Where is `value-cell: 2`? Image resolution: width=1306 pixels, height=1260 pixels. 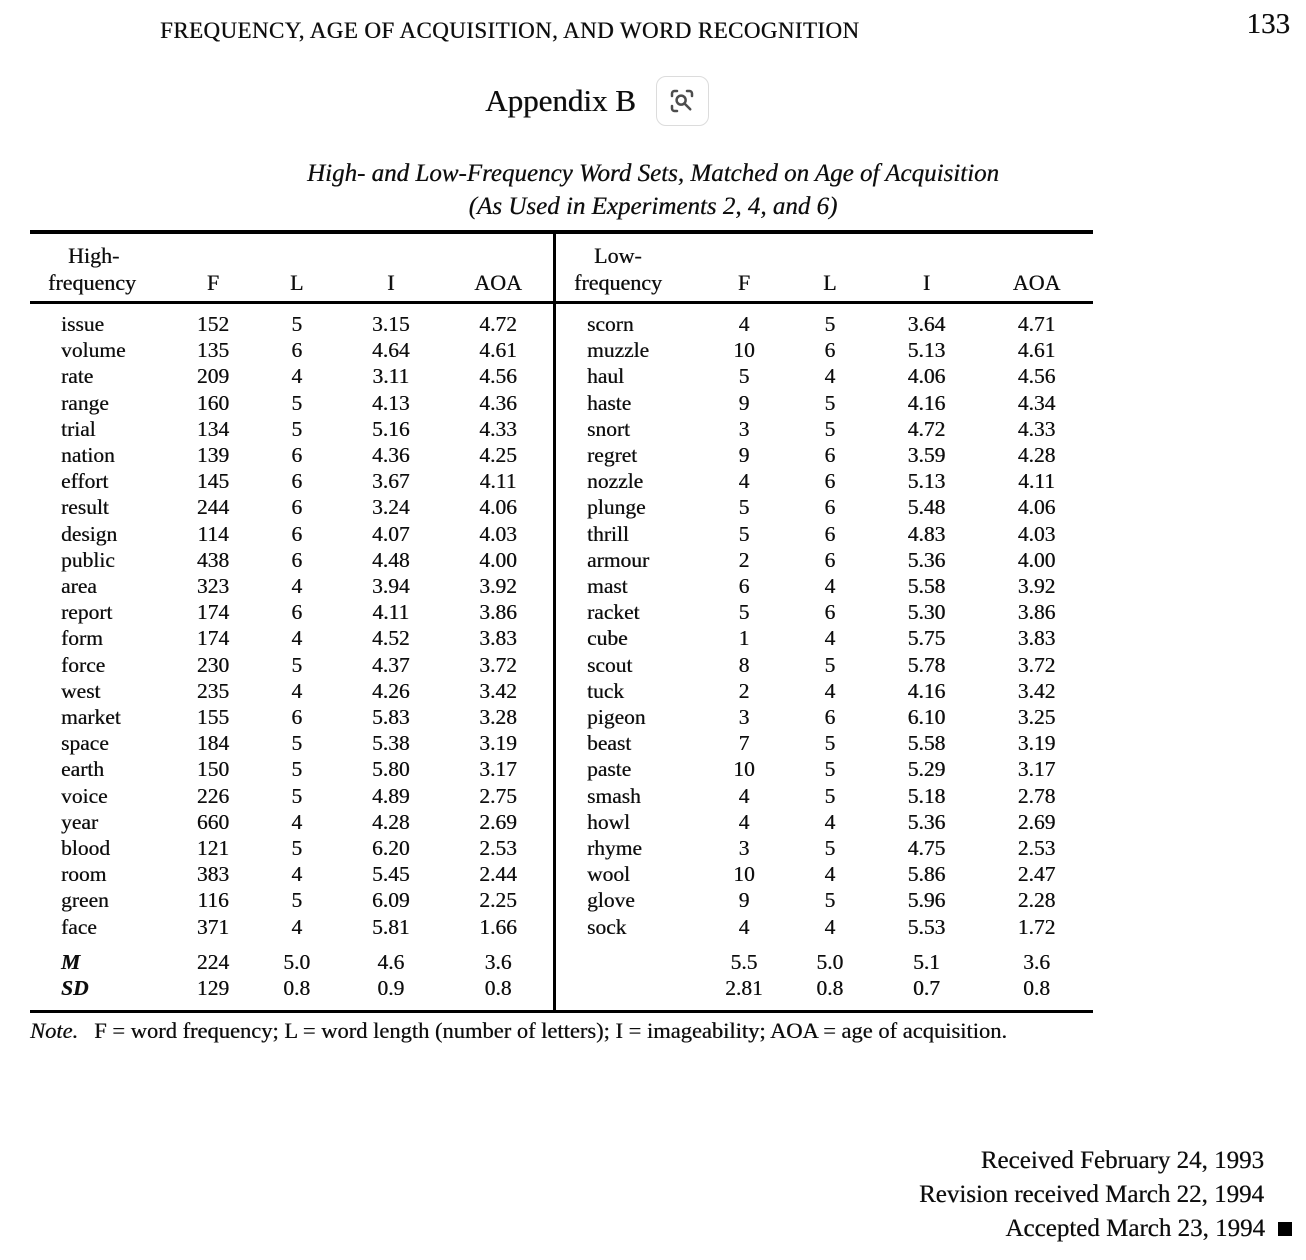
value-cell: 2 is located at coordinates (744, 559).